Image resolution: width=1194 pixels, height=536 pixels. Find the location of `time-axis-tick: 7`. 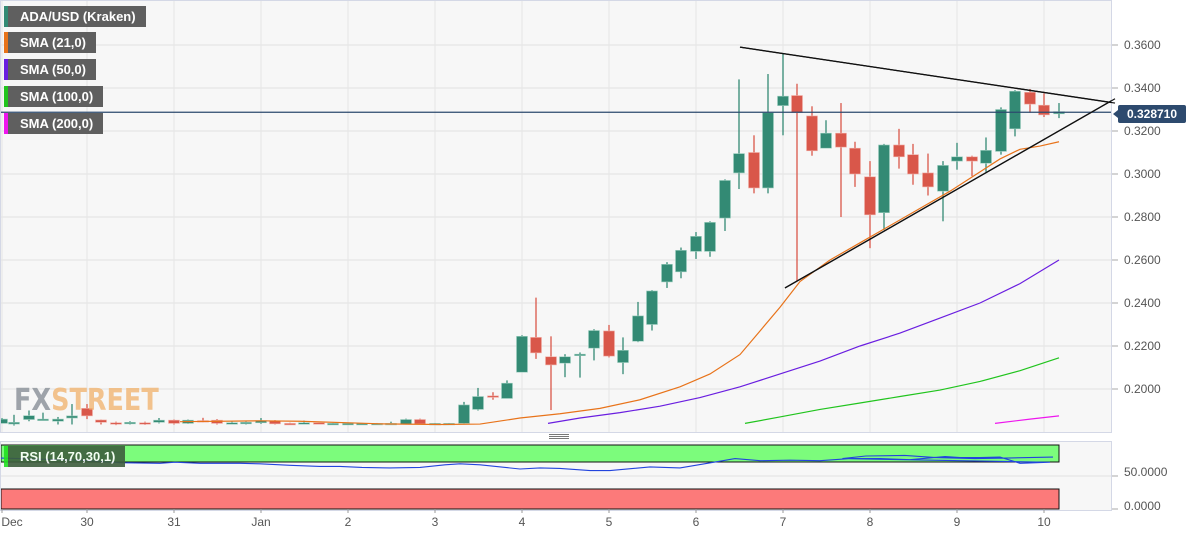

time-axis-tick: 7 is located at coordinates (783, 522).